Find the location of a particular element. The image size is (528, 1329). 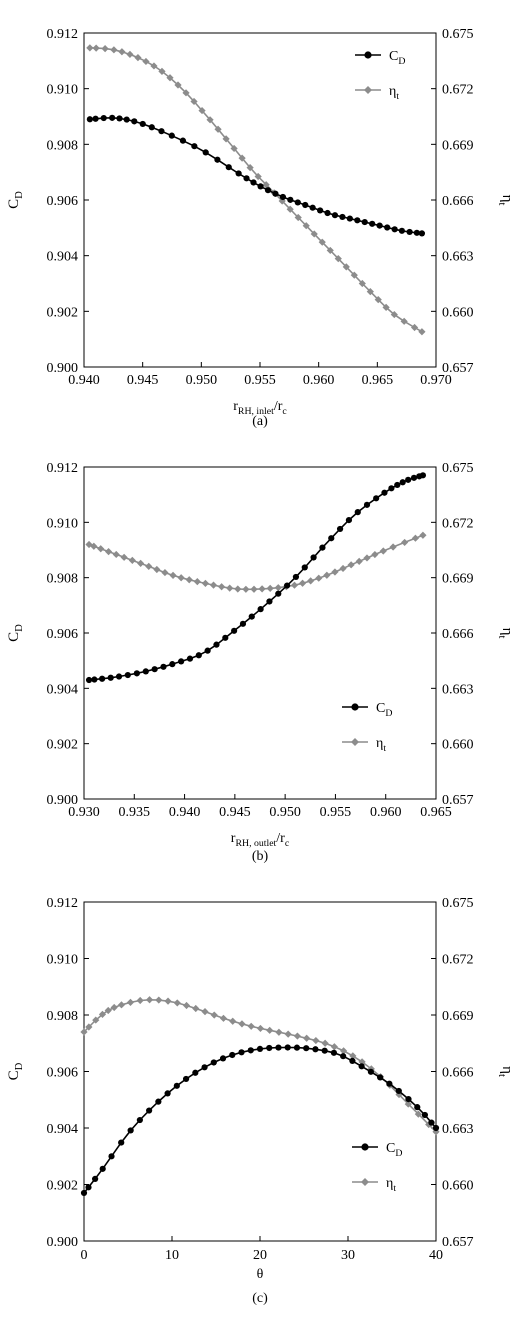

y-right-tick-label: 0.663 is located at coordinates (458, 257).